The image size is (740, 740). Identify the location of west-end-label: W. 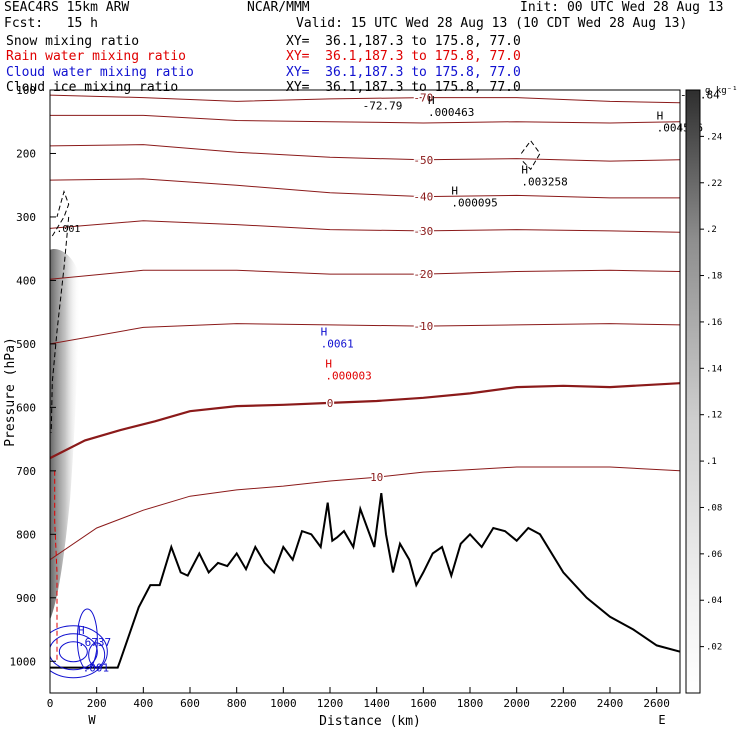
(92, 720).